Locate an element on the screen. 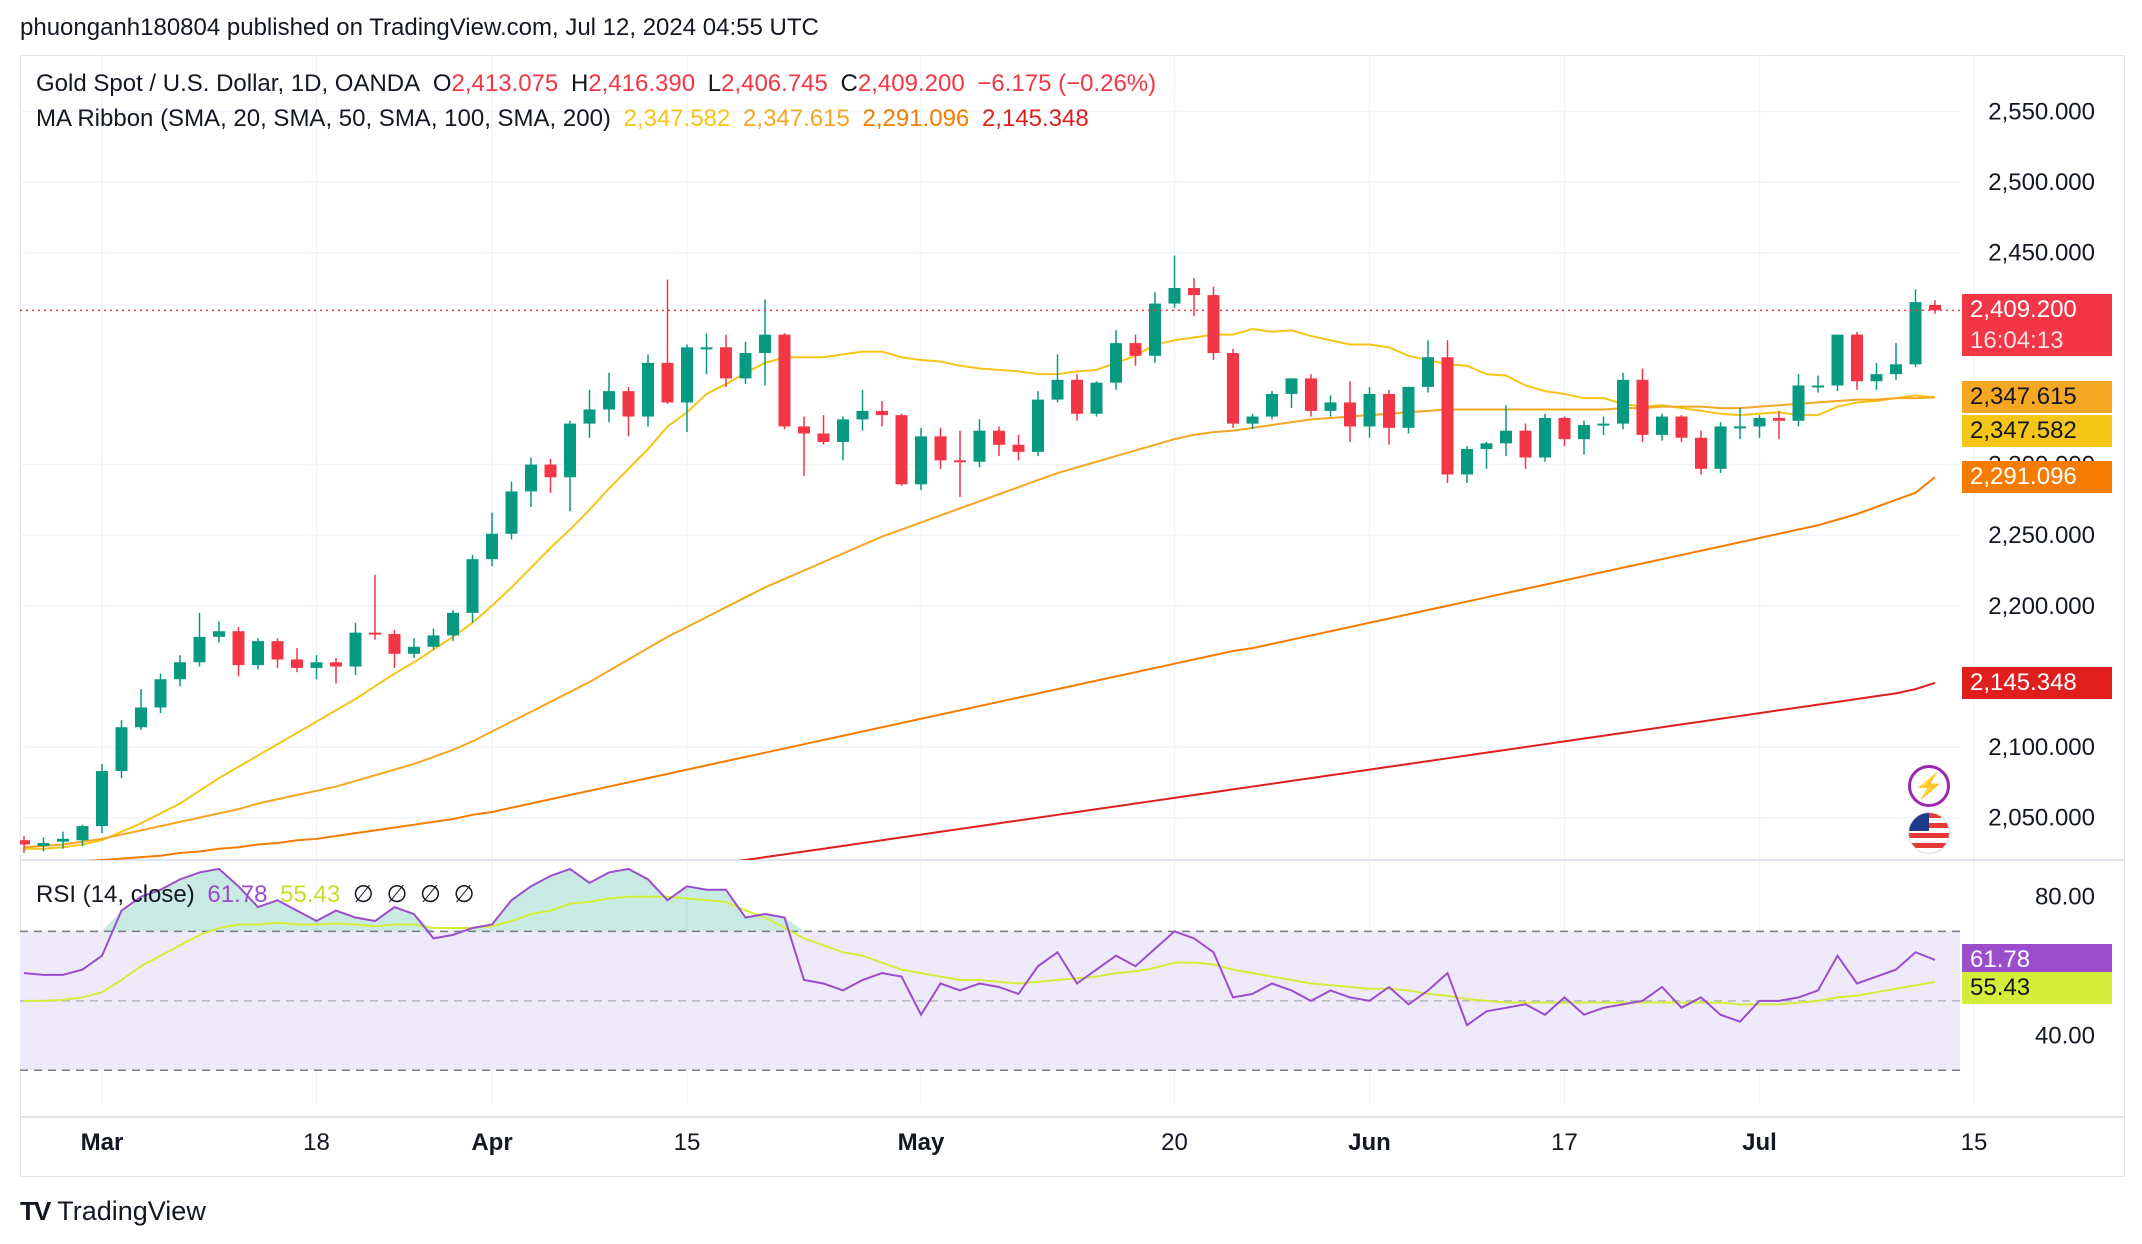 This screenshot has height=1244, width=2142. rsi-na-4: ∅ is located at coordinates (464, 894).